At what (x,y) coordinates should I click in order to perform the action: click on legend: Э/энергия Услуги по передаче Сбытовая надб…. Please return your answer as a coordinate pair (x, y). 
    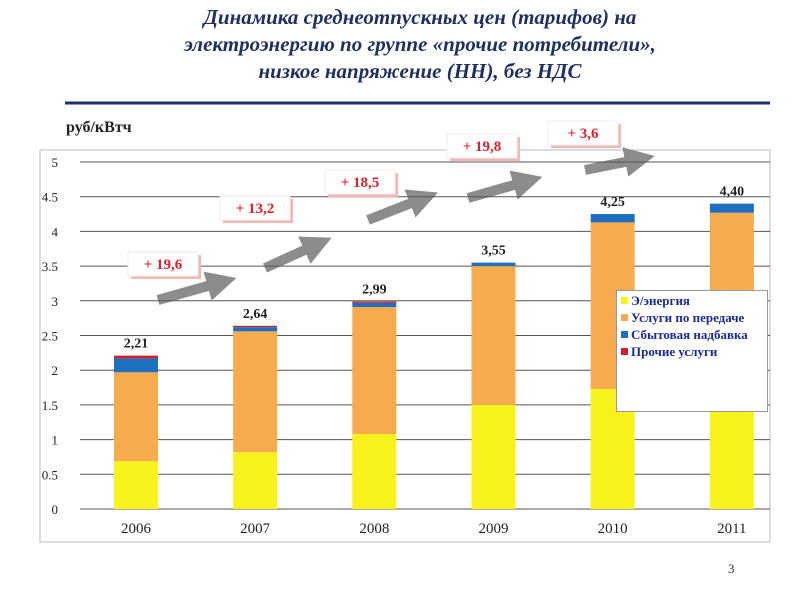
    Looking at the image, I should click on (692, 351).